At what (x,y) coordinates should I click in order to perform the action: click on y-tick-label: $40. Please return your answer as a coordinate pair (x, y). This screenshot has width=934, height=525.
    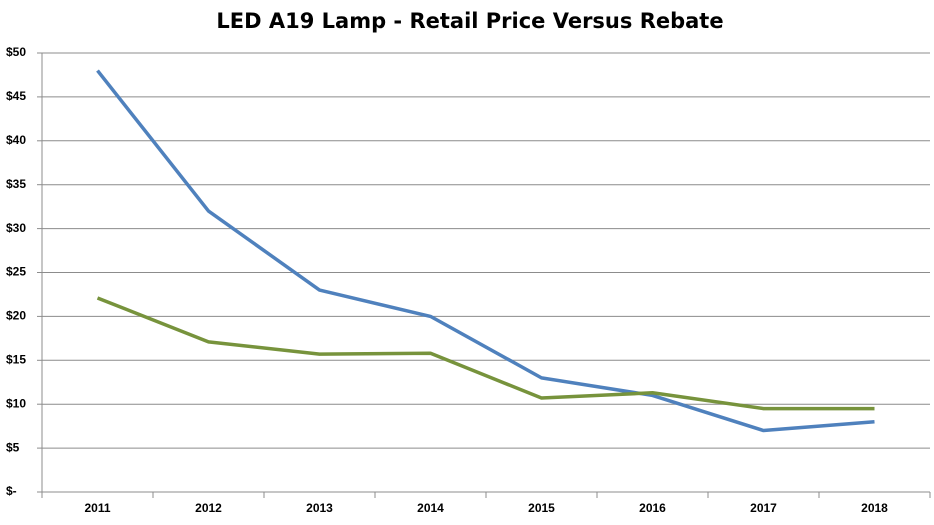
    Looking at the image, I should click on (16, 140).